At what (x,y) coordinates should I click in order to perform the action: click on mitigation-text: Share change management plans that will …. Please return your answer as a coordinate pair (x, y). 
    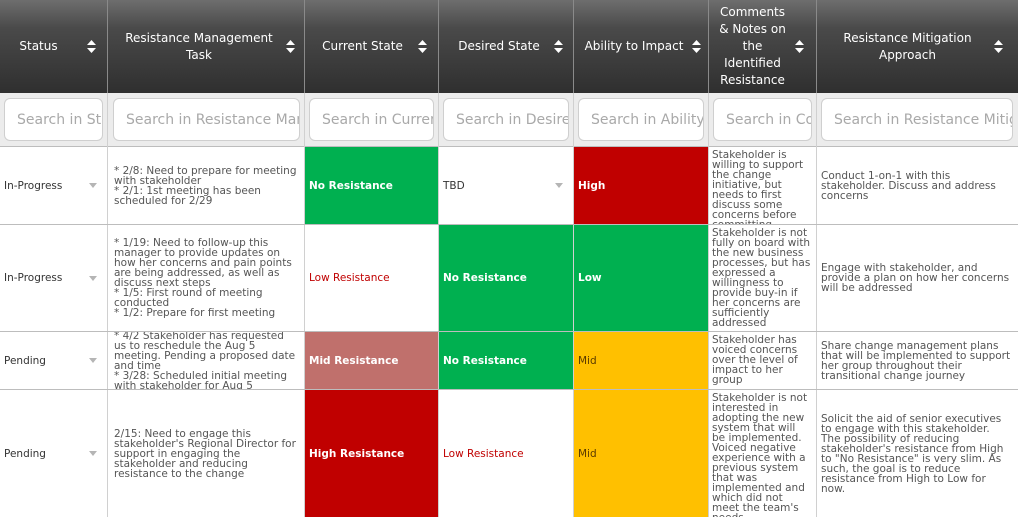
    Looking at the image, I should click on (916, 360).